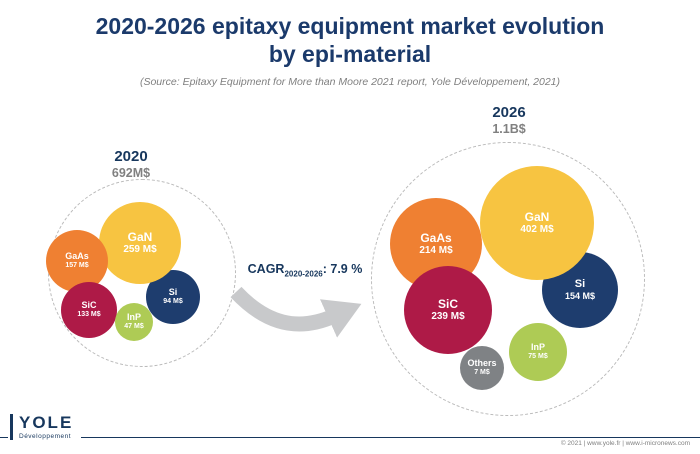 This screenshot has width=700, height=454. Describe the element at coordinates (46, 422) in the screenshot. I see `yole-logo-name: YOLE` at that location.